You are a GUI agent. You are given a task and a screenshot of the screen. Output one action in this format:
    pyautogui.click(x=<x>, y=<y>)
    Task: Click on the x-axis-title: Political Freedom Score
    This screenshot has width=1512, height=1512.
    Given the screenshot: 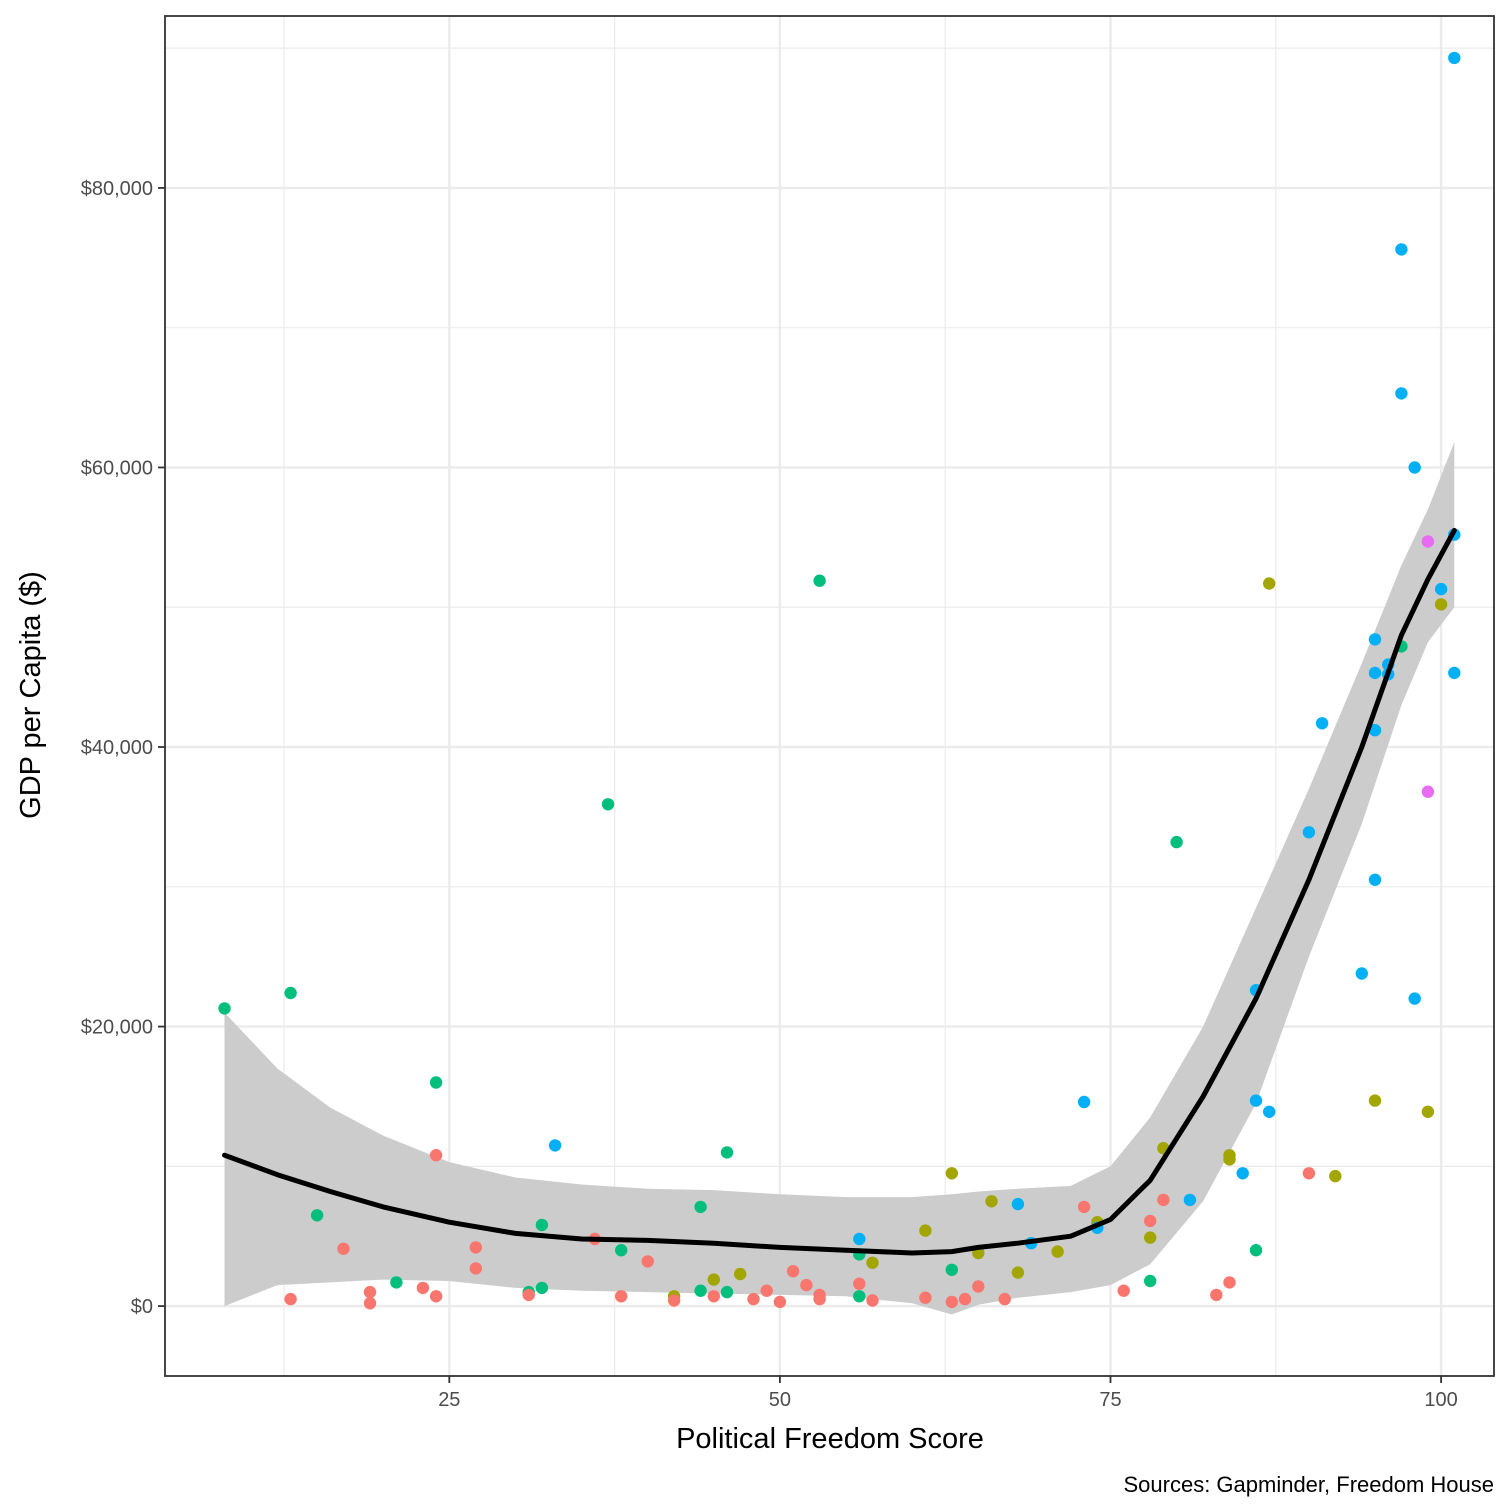 What is the action you would take?
    pyautogui.click(x=830, y=1439)
    